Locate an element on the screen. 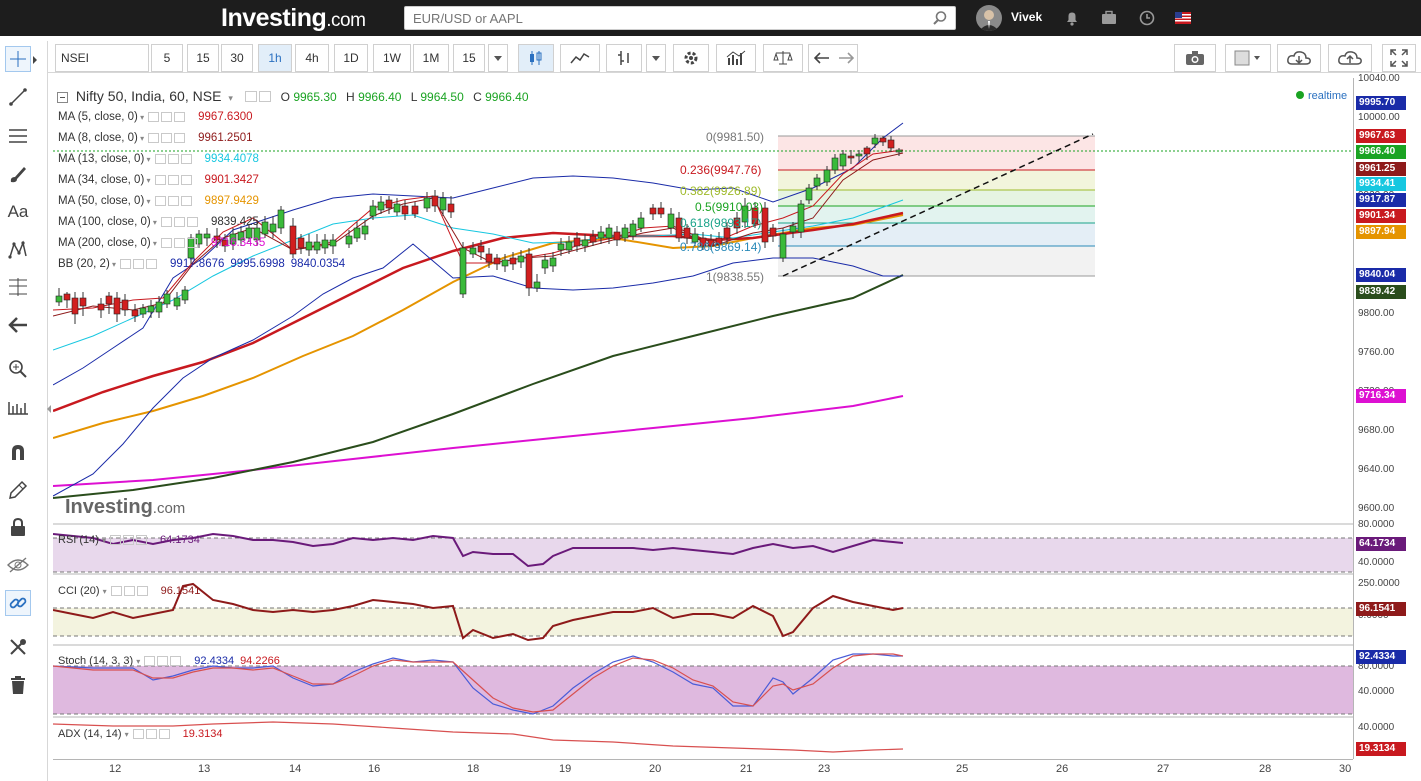 The width and height of the screenshot is (1421, 781). time-tick: 19 is located at coordinates (565, 769).